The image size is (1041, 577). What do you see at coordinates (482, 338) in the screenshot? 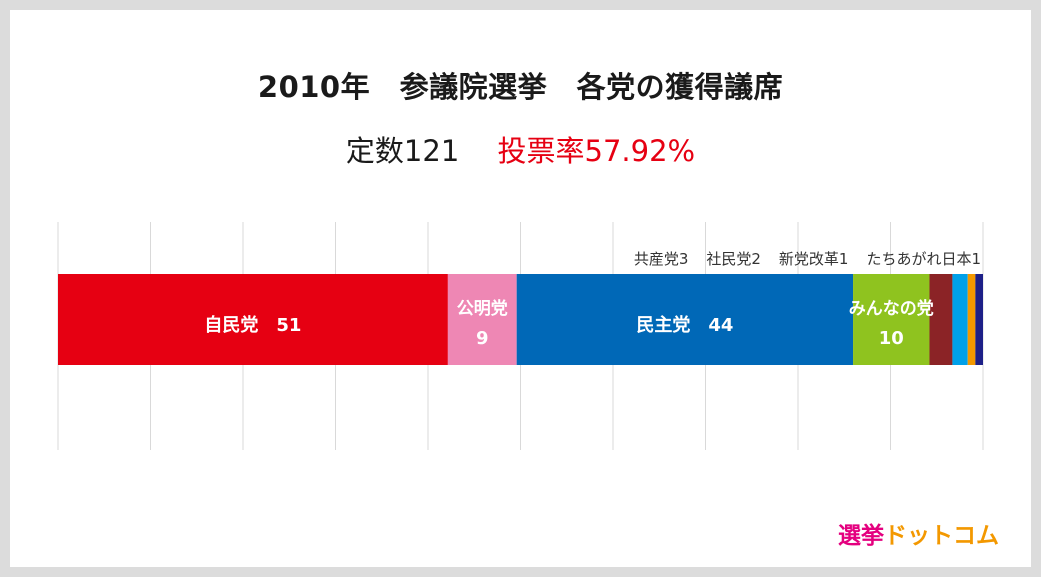
I see `segment-label-value: 9` at bounding box center [482, 338].